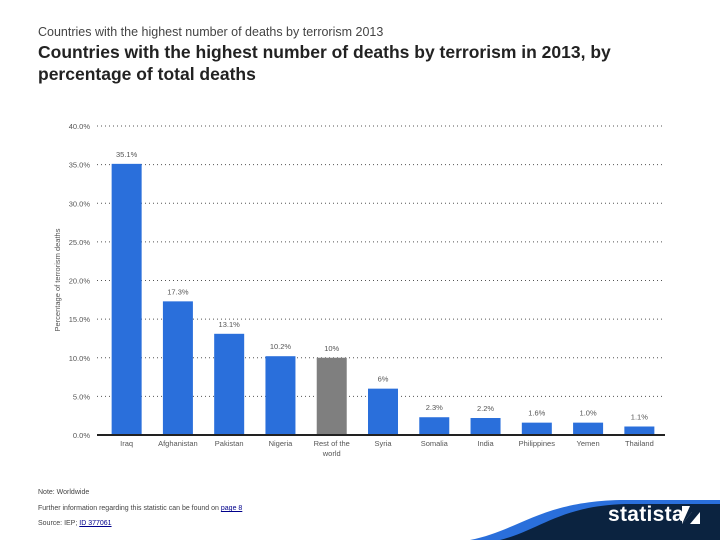 This screenshot has width=720, height=540. What do you see at coordinates (588, 413) in the screenshot?
I see `data-label: 1.0%` at bounding box center [588, 413].